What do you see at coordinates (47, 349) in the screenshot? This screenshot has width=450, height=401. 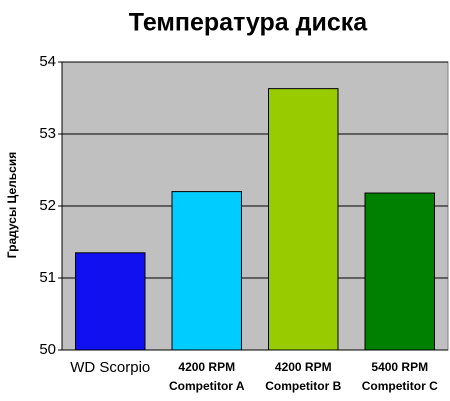 I see `y-tick-label: 50` at bounding box center [47, 349].